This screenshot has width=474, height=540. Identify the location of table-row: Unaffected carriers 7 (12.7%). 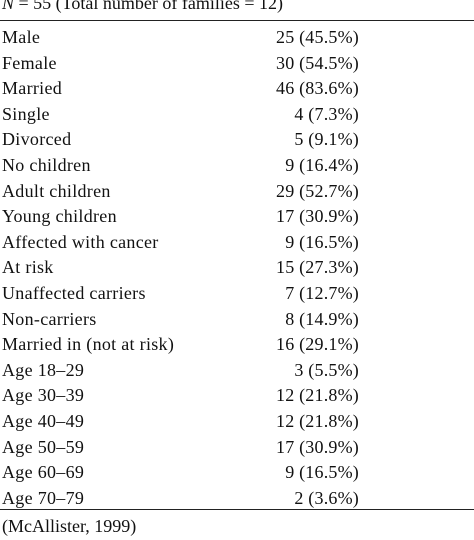
(237, 294).